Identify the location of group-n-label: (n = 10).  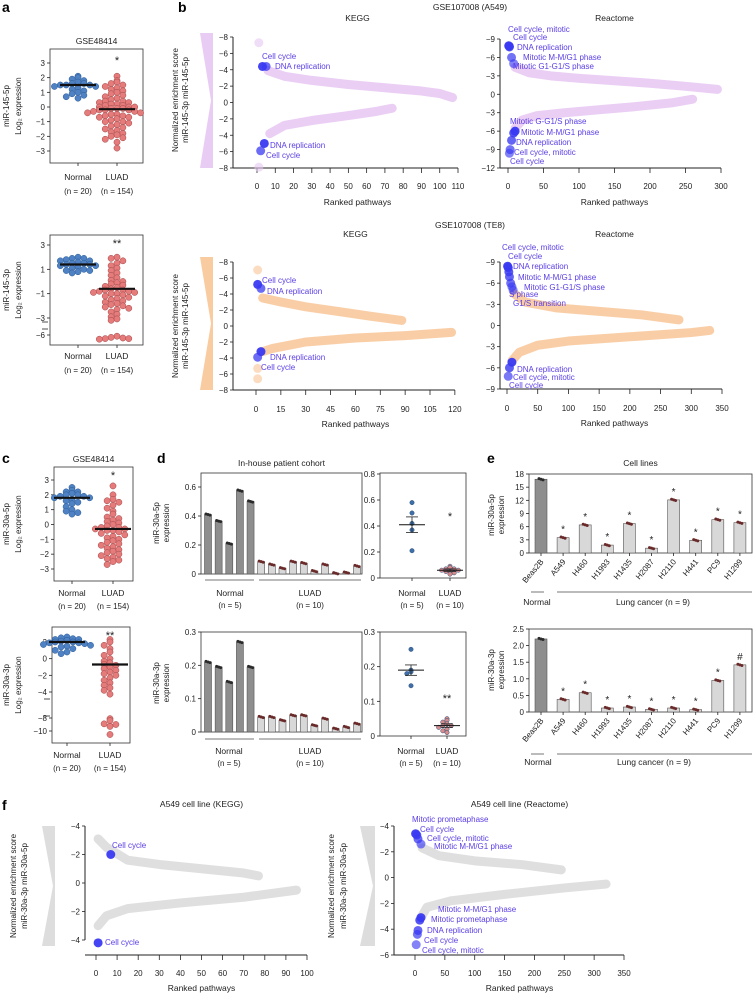
(310, 605).